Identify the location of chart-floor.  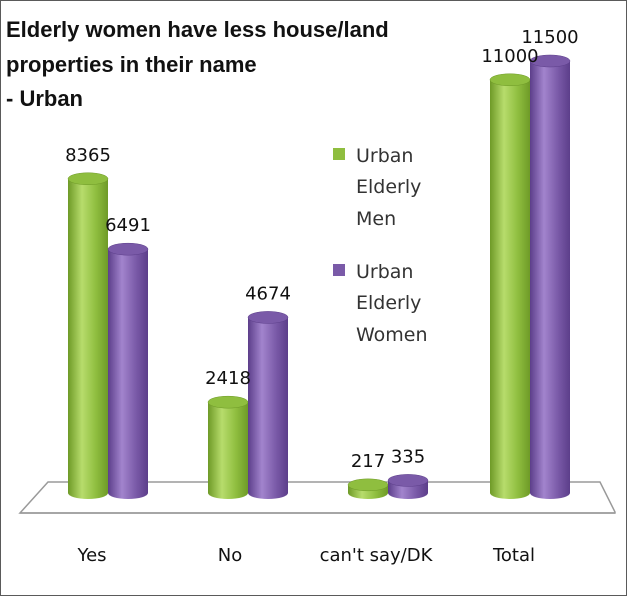
(317, 497).